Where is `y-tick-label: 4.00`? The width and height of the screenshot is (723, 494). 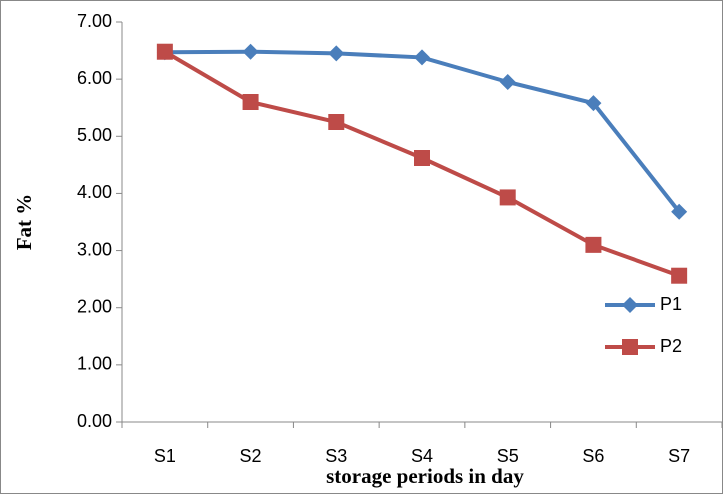
y-tick-label: 4.00 is located at coordinates (94, 192).